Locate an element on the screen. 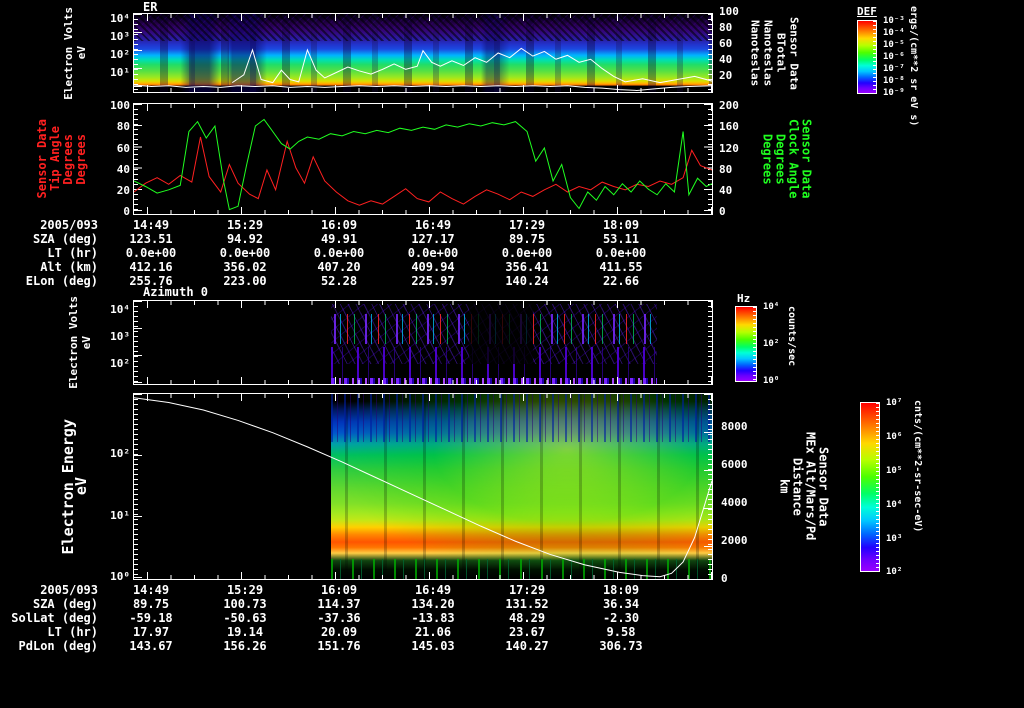 This screenshot has height=708, width=1024. panel-az-frame is located at coordinates (423, 342).